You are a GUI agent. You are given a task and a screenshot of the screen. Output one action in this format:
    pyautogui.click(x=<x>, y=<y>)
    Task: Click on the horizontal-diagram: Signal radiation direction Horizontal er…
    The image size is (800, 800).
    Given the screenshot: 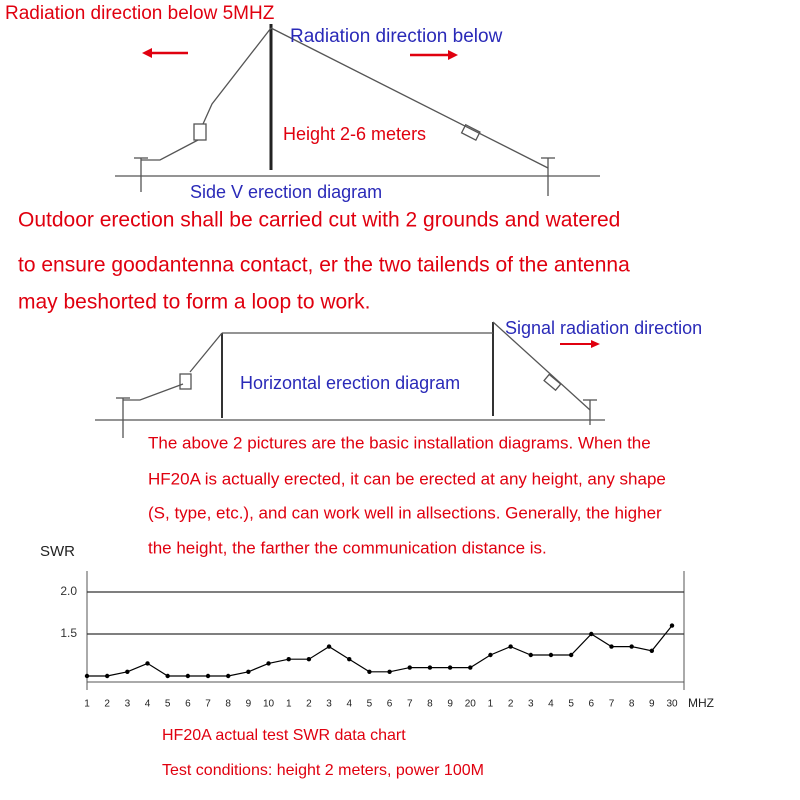 What is the action you would take?
    pyautogui.click(x=398, y=378)
    